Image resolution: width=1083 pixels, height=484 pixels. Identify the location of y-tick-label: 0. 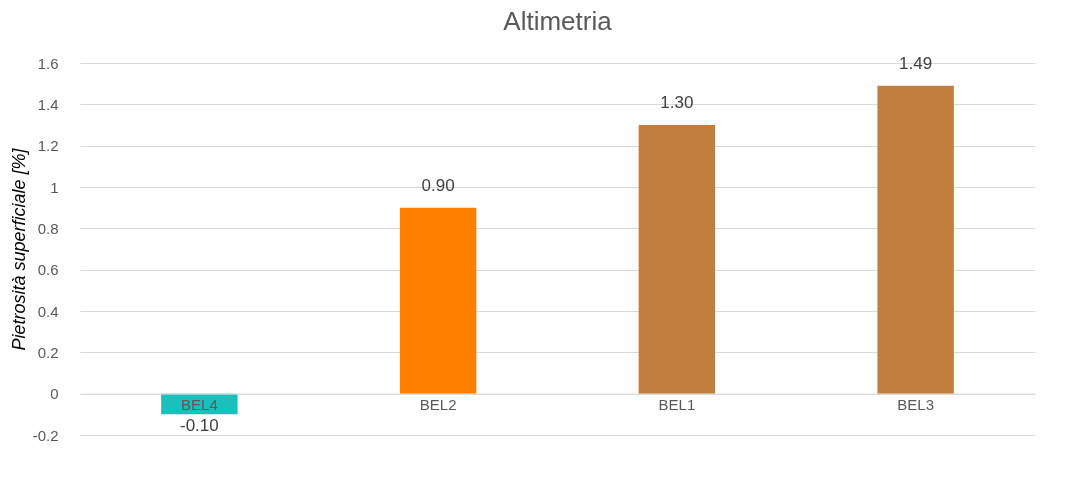
(54, 394).